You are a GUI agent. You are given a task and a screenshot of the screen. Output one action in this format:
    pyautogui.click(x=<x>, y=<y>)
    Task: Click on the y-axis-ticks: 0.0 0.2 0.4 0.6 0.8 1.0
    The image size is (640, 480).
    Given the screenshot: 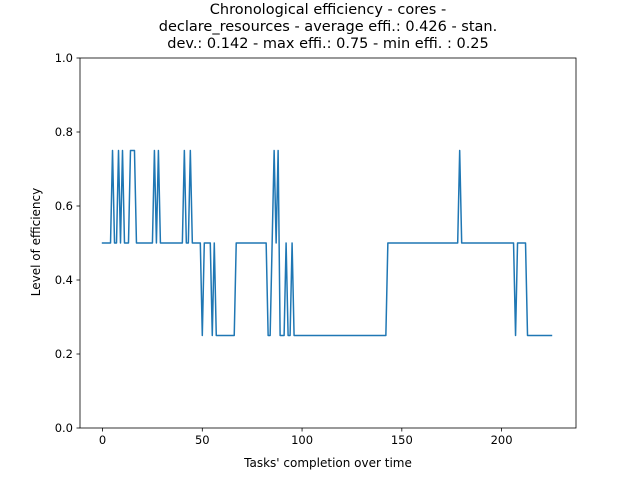 What is the action you would take?
    pyautogui.click(x=67, y=243)
    